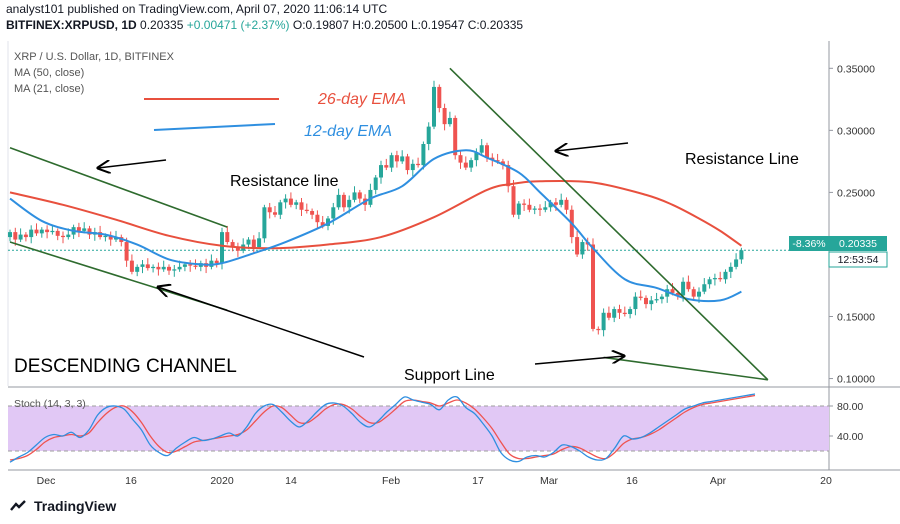 Image resolution: width=900 pixels, height=524 pixels. I want to click on stoch-tick-label: 80.00, so click(850, 407).